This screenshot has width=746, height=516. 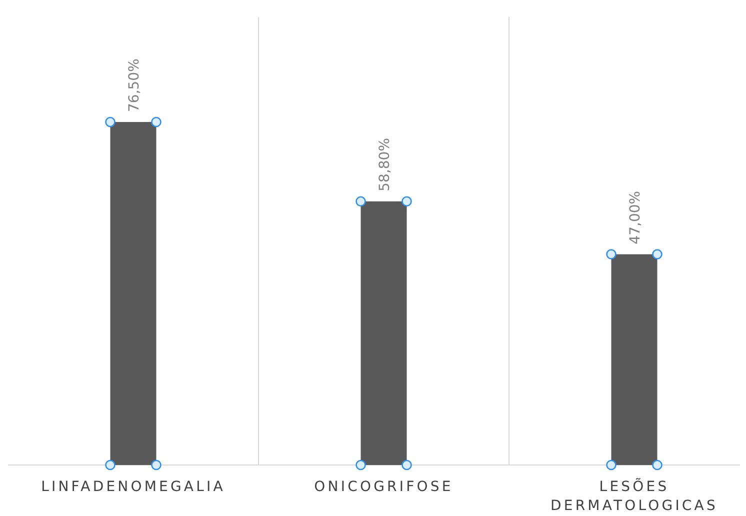 I want to click on x-tick-label: LINFADENOMEGALIA, so click(x=133, y=487).